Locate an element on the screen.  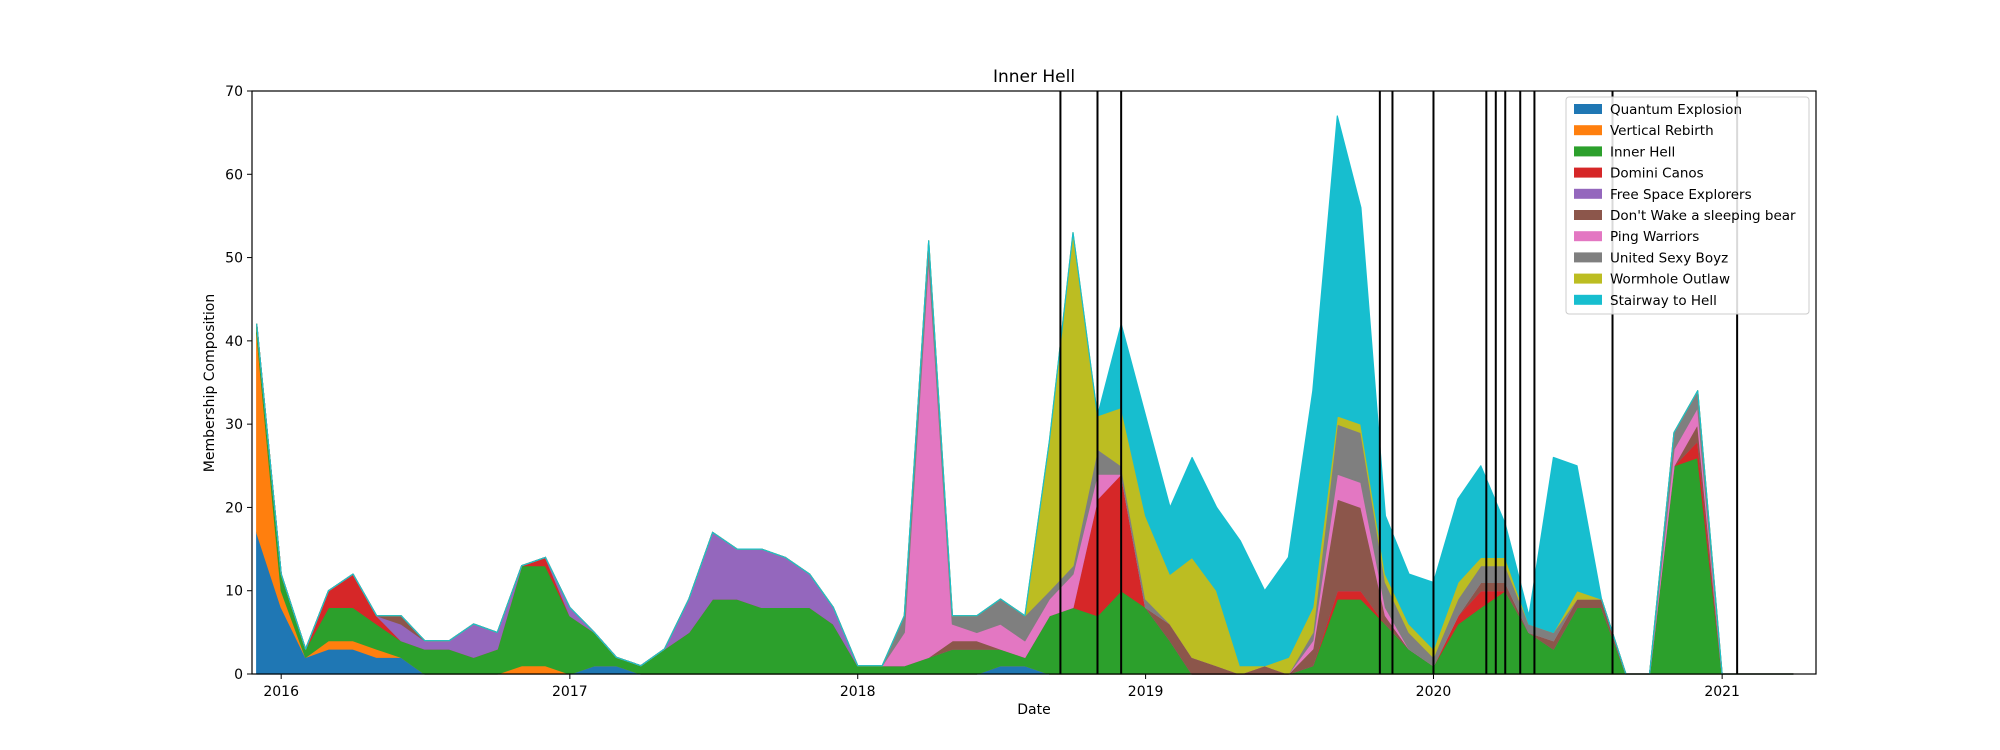
legend-entry: Vertical Rebirth is located at coordinates (1662, 131).